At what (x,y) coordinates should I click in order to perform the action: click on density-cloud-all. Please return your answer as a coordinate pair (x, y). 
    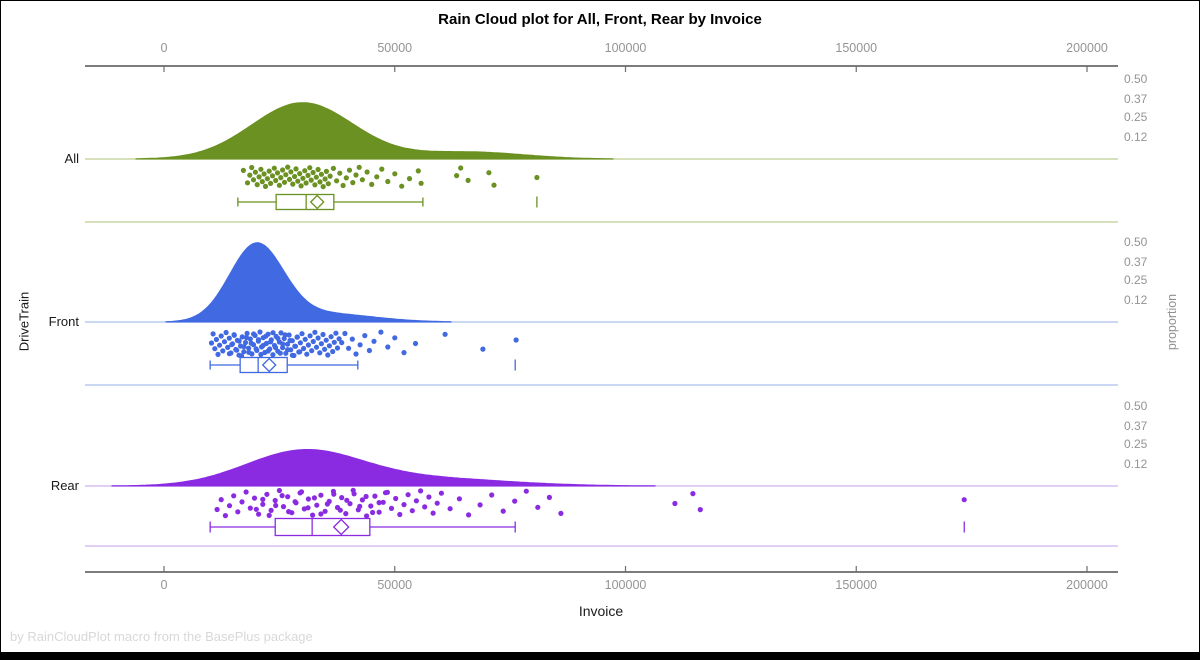
    Looking at the image, I should click on (374, 131).